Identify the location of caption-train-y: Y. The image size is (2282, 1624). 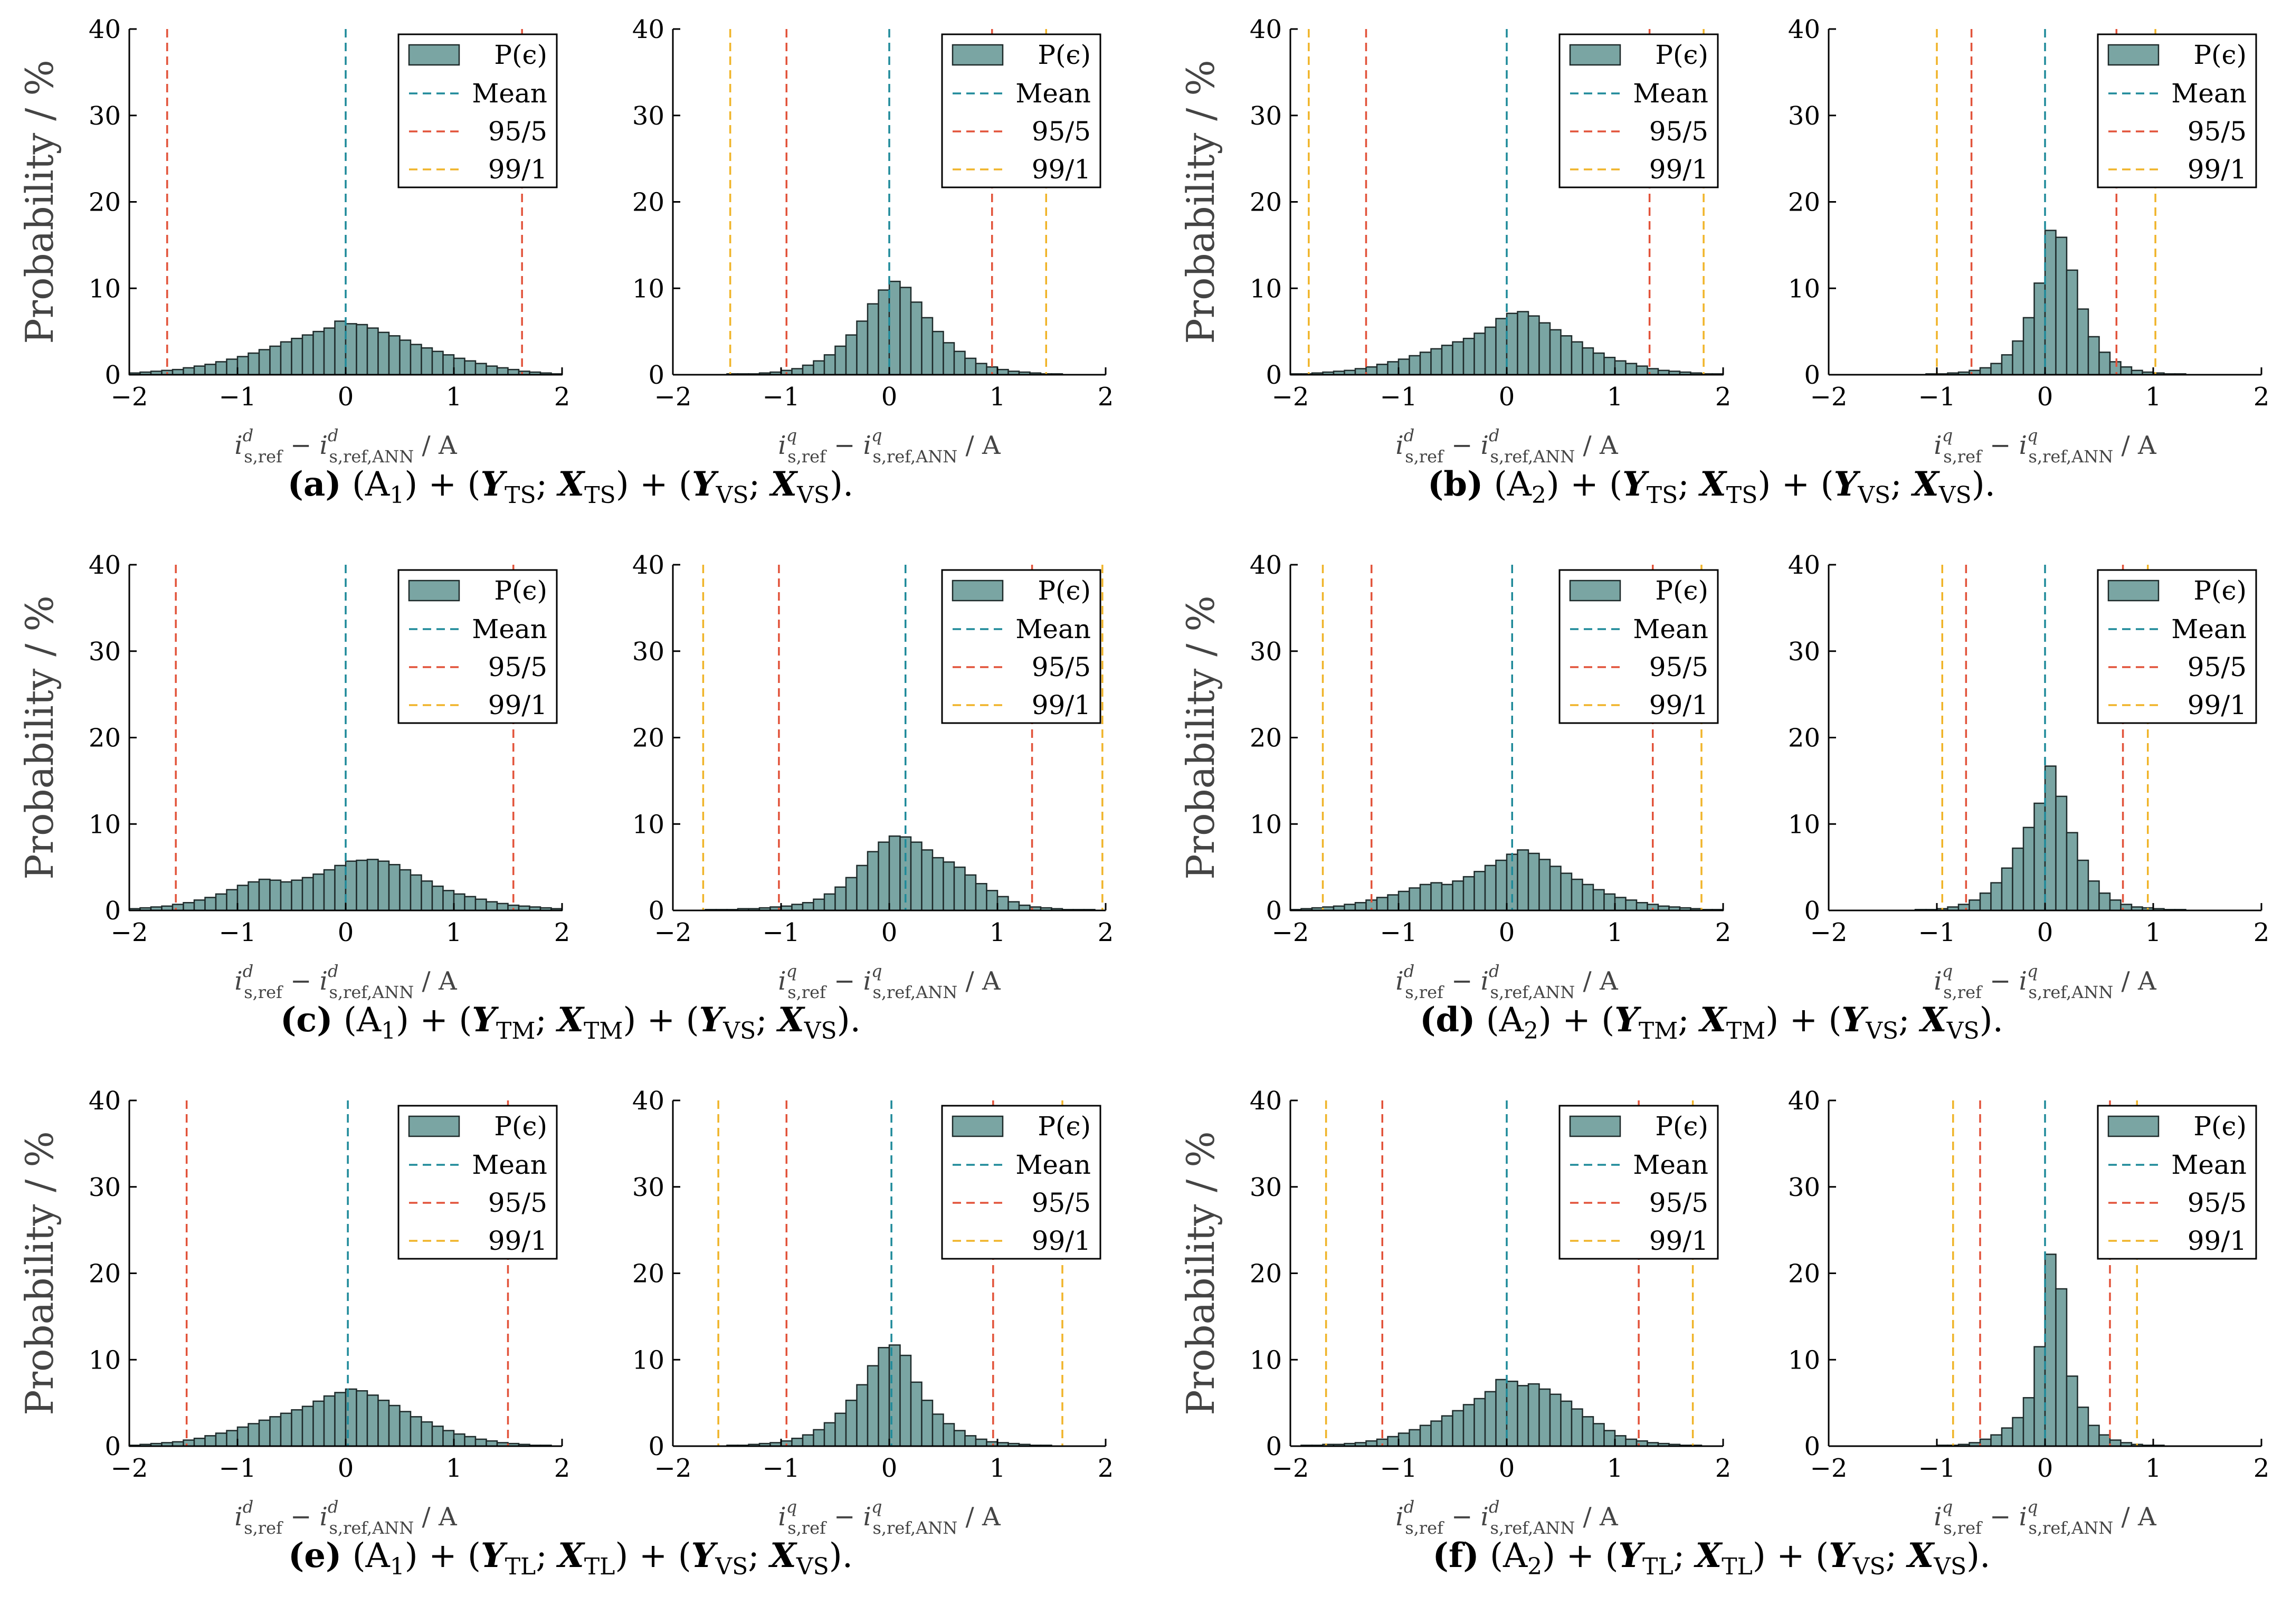
(492, 484).